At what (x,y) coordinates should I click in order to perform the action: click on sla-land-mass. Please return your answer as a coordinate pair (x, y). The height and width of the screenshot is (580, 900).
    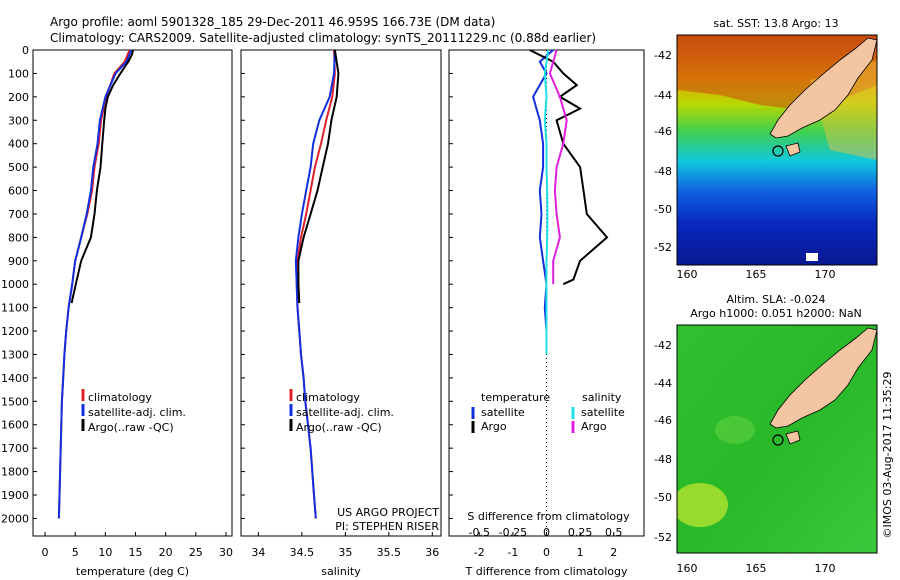
    Looking at the image, I should click on (823, 378).